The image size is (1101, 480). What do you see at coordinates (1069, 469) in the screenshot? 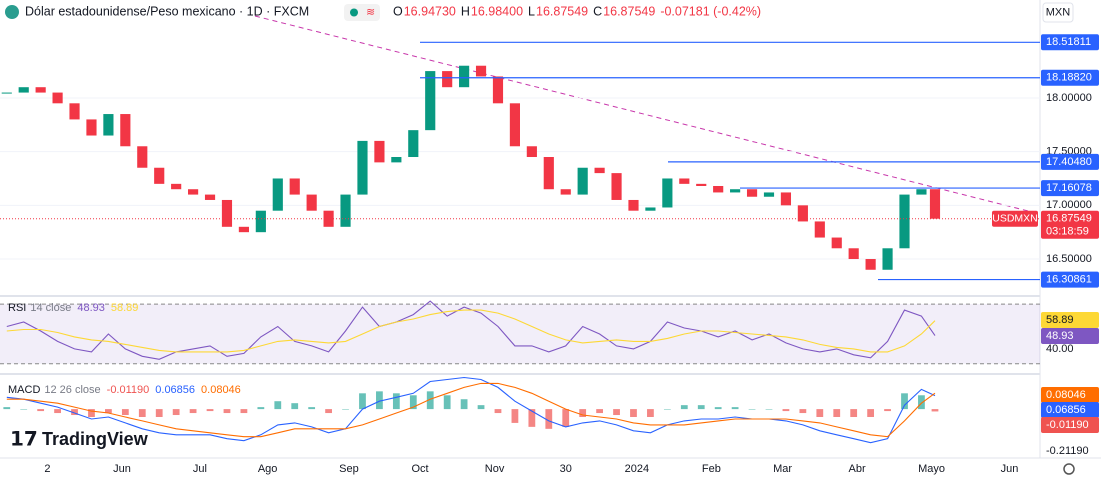
I see `settings-icon` at bounding box center [1069, 469].